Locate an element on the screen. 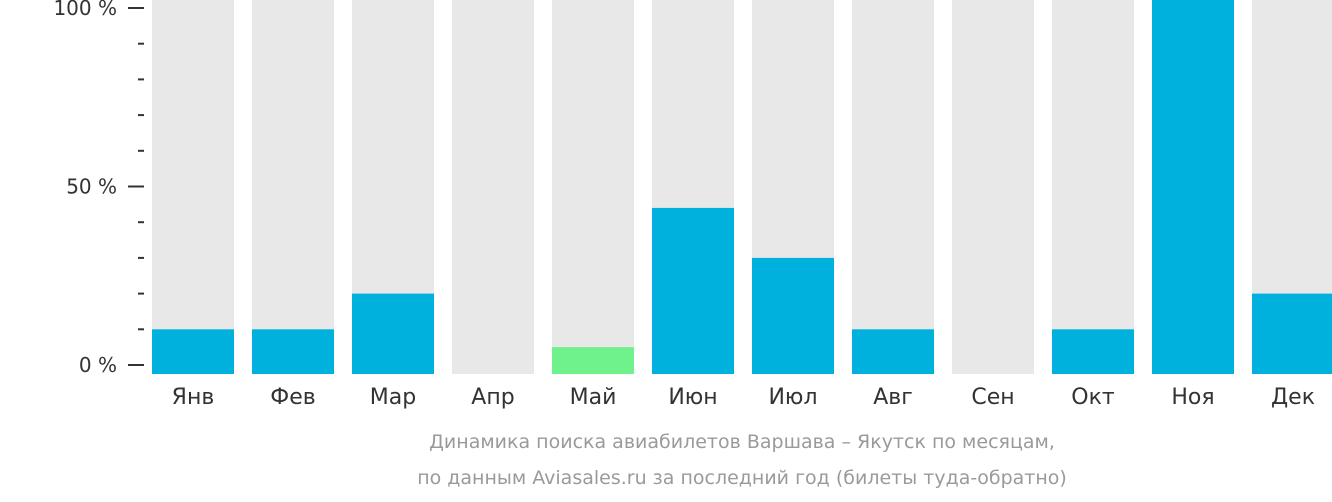 Image resolution: width=1332 pixels, height=502 pixels. bar-Фев is located at coordinates (293, 351).